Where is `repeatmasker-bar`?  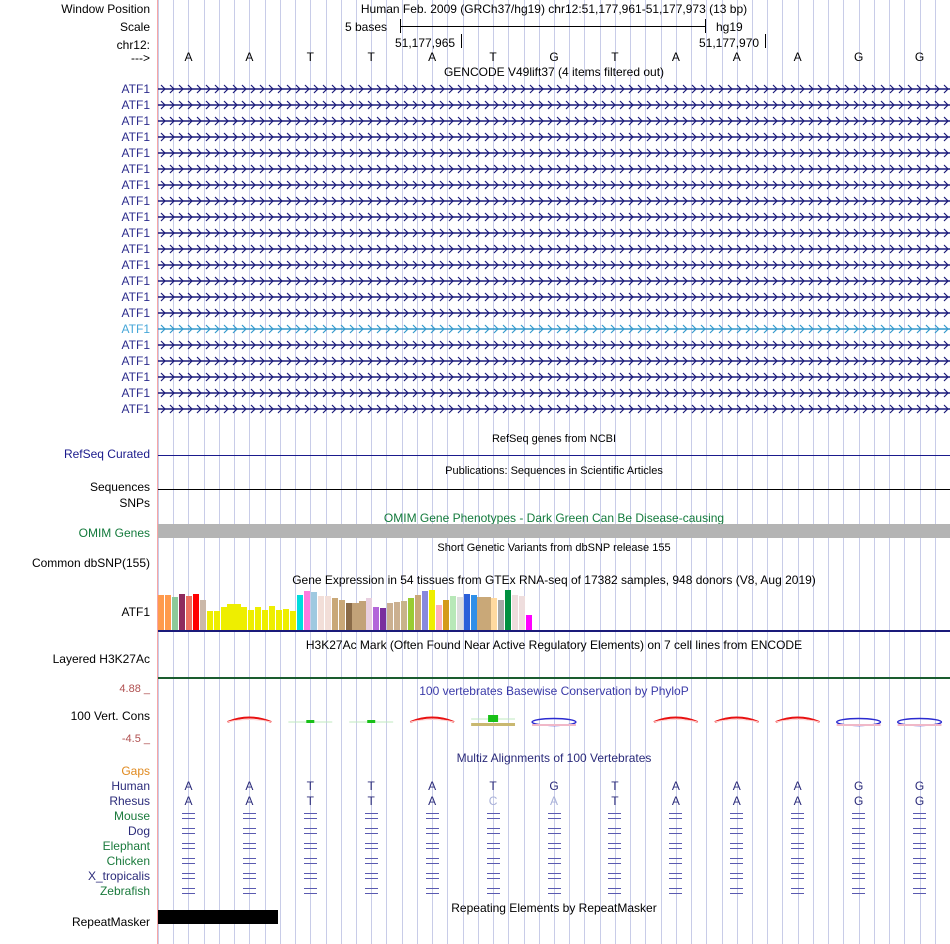 repeatmasker-bar is located at coordinates (218, 917).